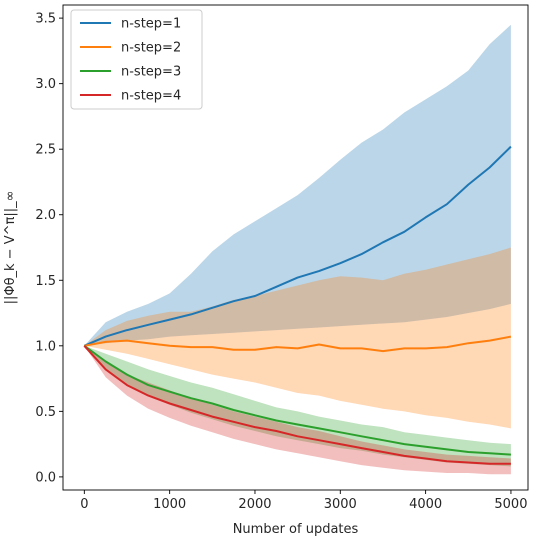 This screenshot has width=538, height=538. Describe the element at coordinates (45, 215) in the screenshot. I see `y-tick-label: 2.0` at that location.